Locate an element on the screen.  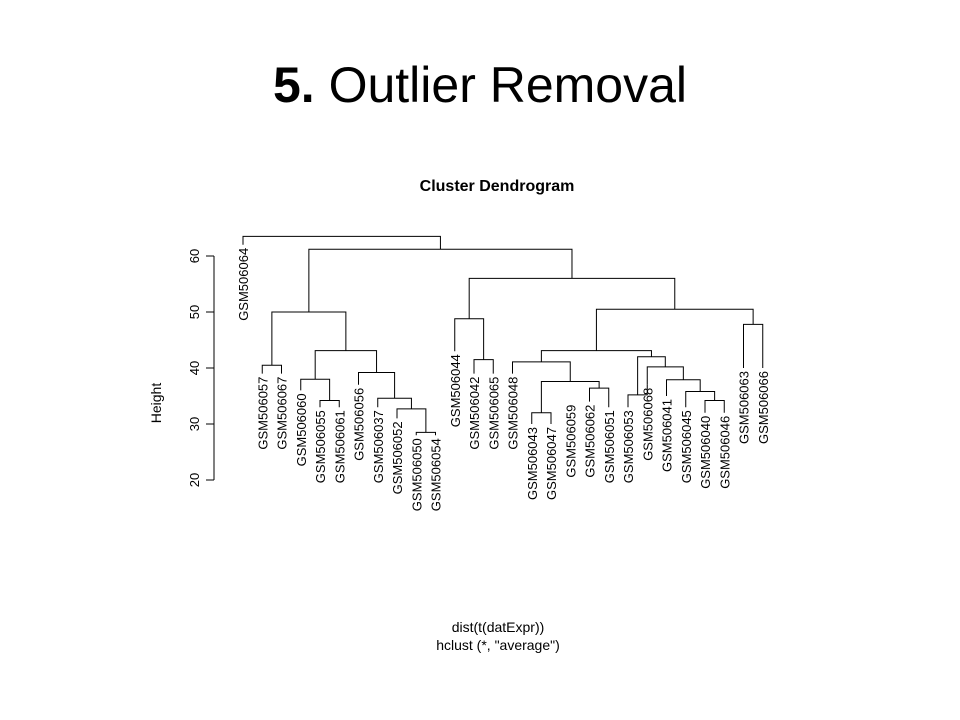
leaf-label: GSM506052 is located at coordinates (397, 457).